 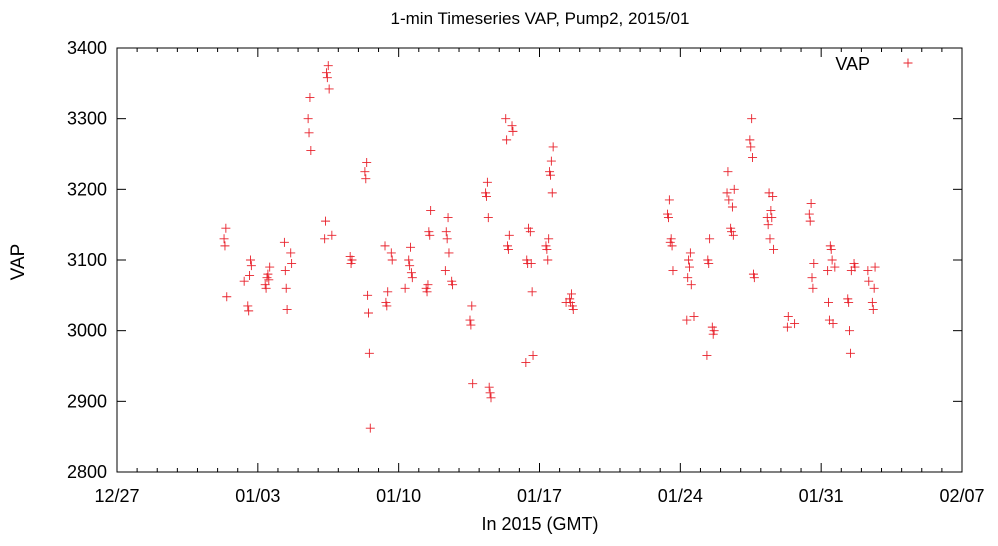 I want to click on x-tick-label: 02/07, so click(x=961, y=496).